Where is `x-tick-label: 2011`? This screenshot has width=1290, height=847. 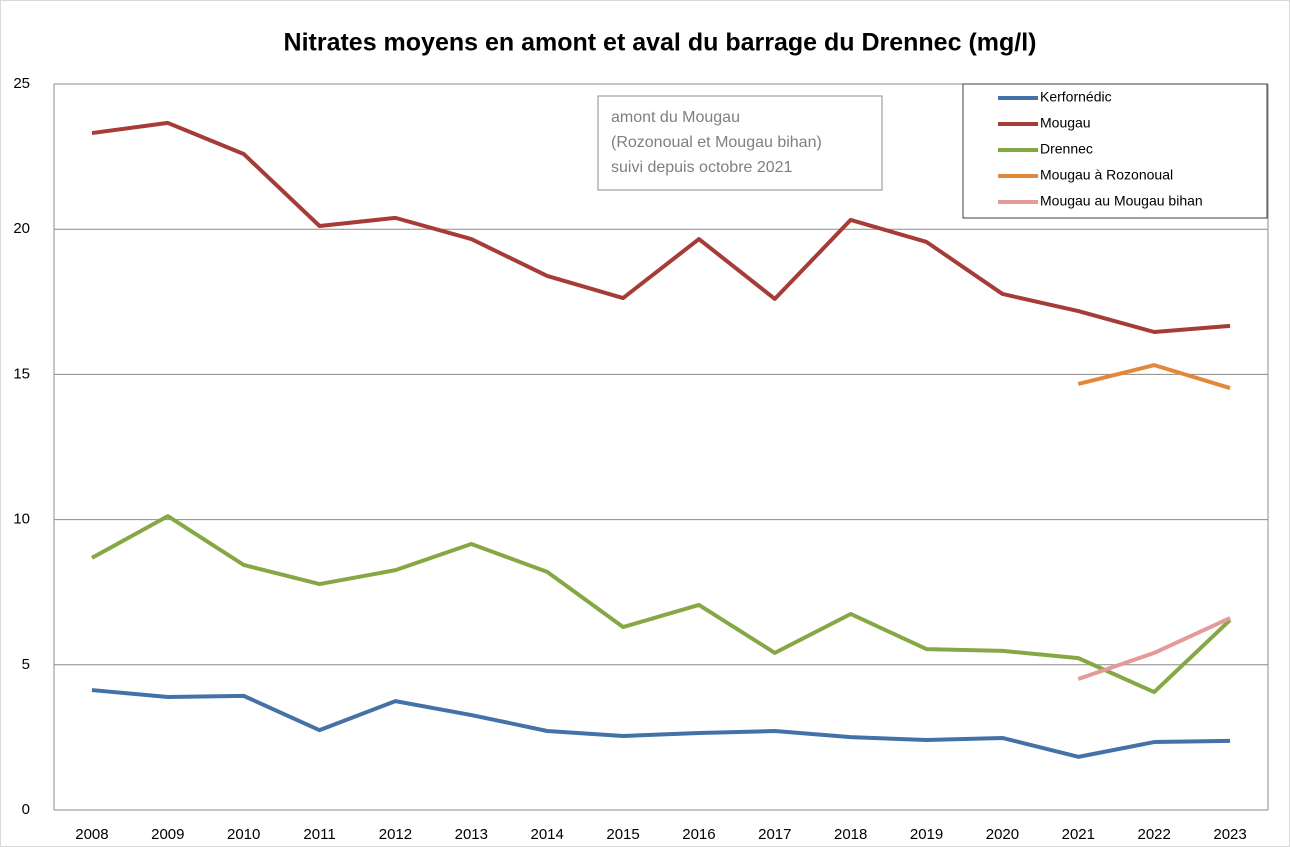 x-tick-label: 2011 is located at coordinates (319, 834).